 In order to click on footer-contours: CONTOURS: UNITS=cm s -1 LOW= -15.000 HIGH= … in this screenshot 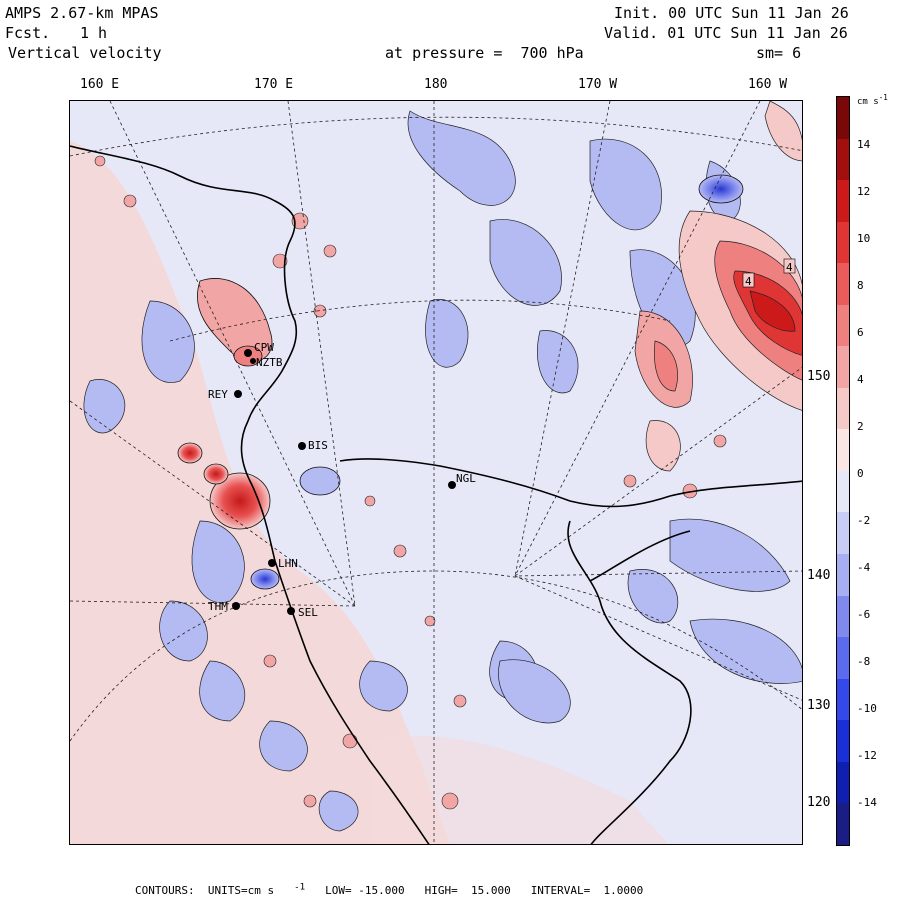, I will do `click(389, 889)`.